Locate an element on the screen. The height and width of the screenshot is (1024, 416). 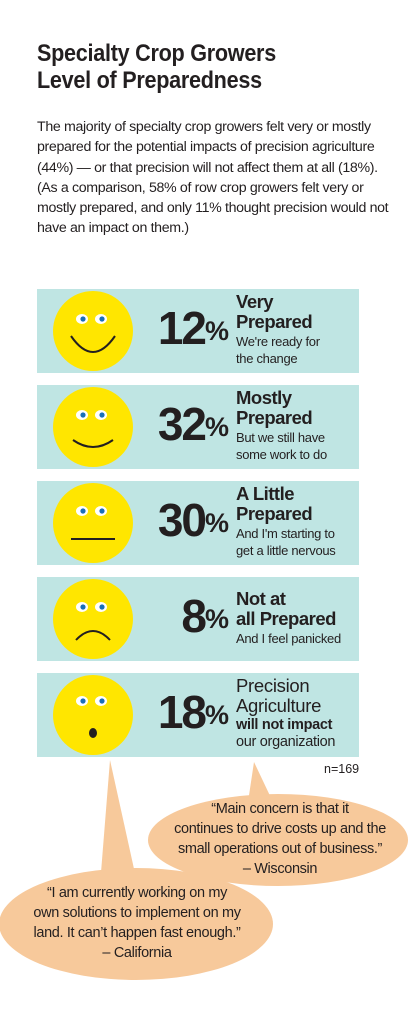
category-heading-2: all Prepared is located at coordinates (286, 618).